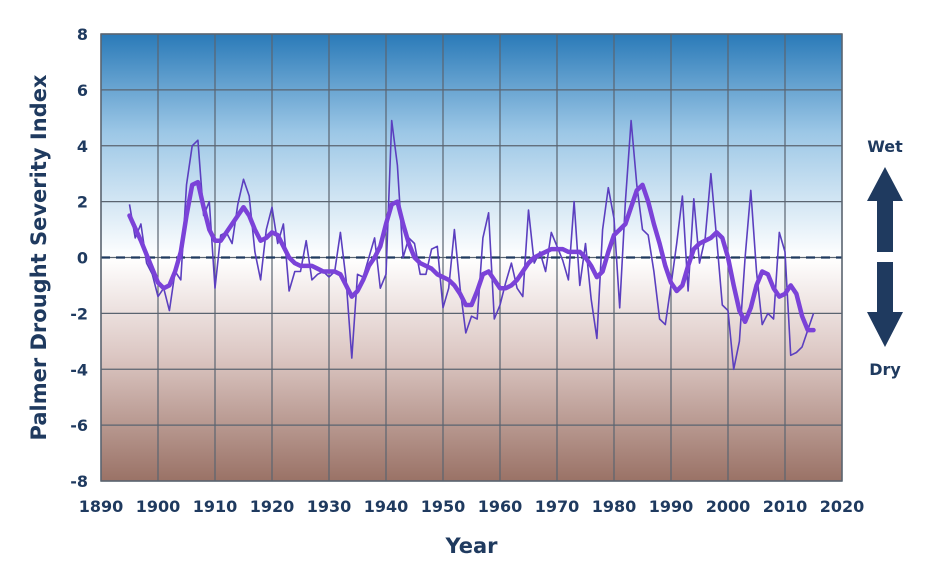 Image resolution: width=928 pixels, height=575 pixels. What do you see at coordinates (101, 506) in the screenshot?
I see `x-tick-label: 1890` at bounding box center [101, 506].